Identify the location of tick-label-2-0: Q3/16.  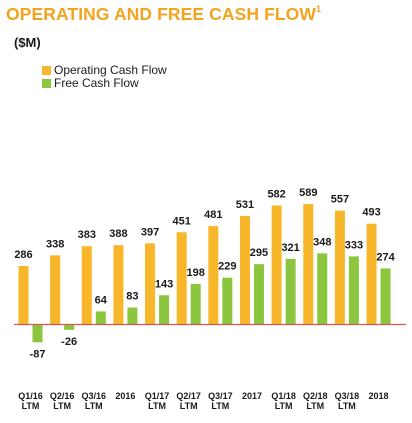
(94, 396).